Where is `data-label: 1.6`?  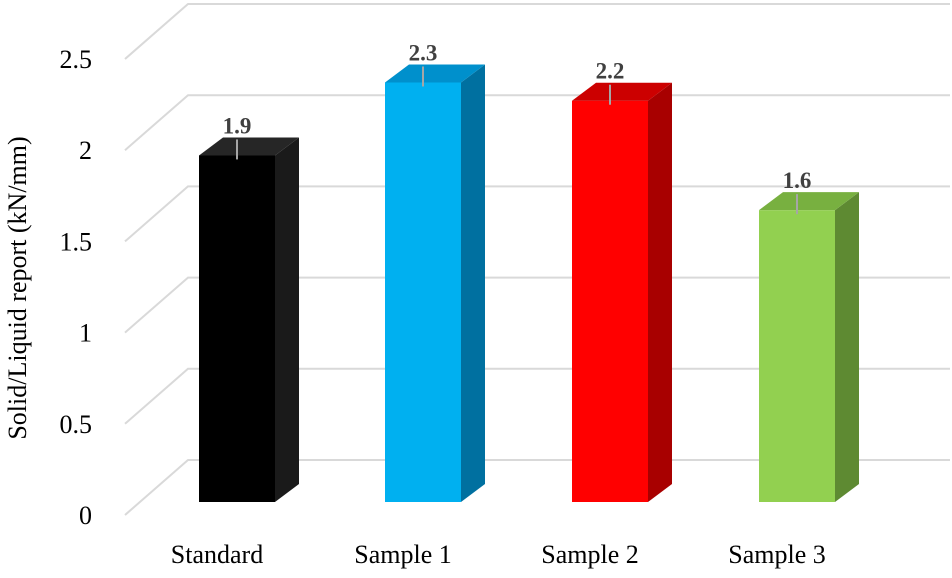 data-label: 1.6 is located at coordinates (797, 180).